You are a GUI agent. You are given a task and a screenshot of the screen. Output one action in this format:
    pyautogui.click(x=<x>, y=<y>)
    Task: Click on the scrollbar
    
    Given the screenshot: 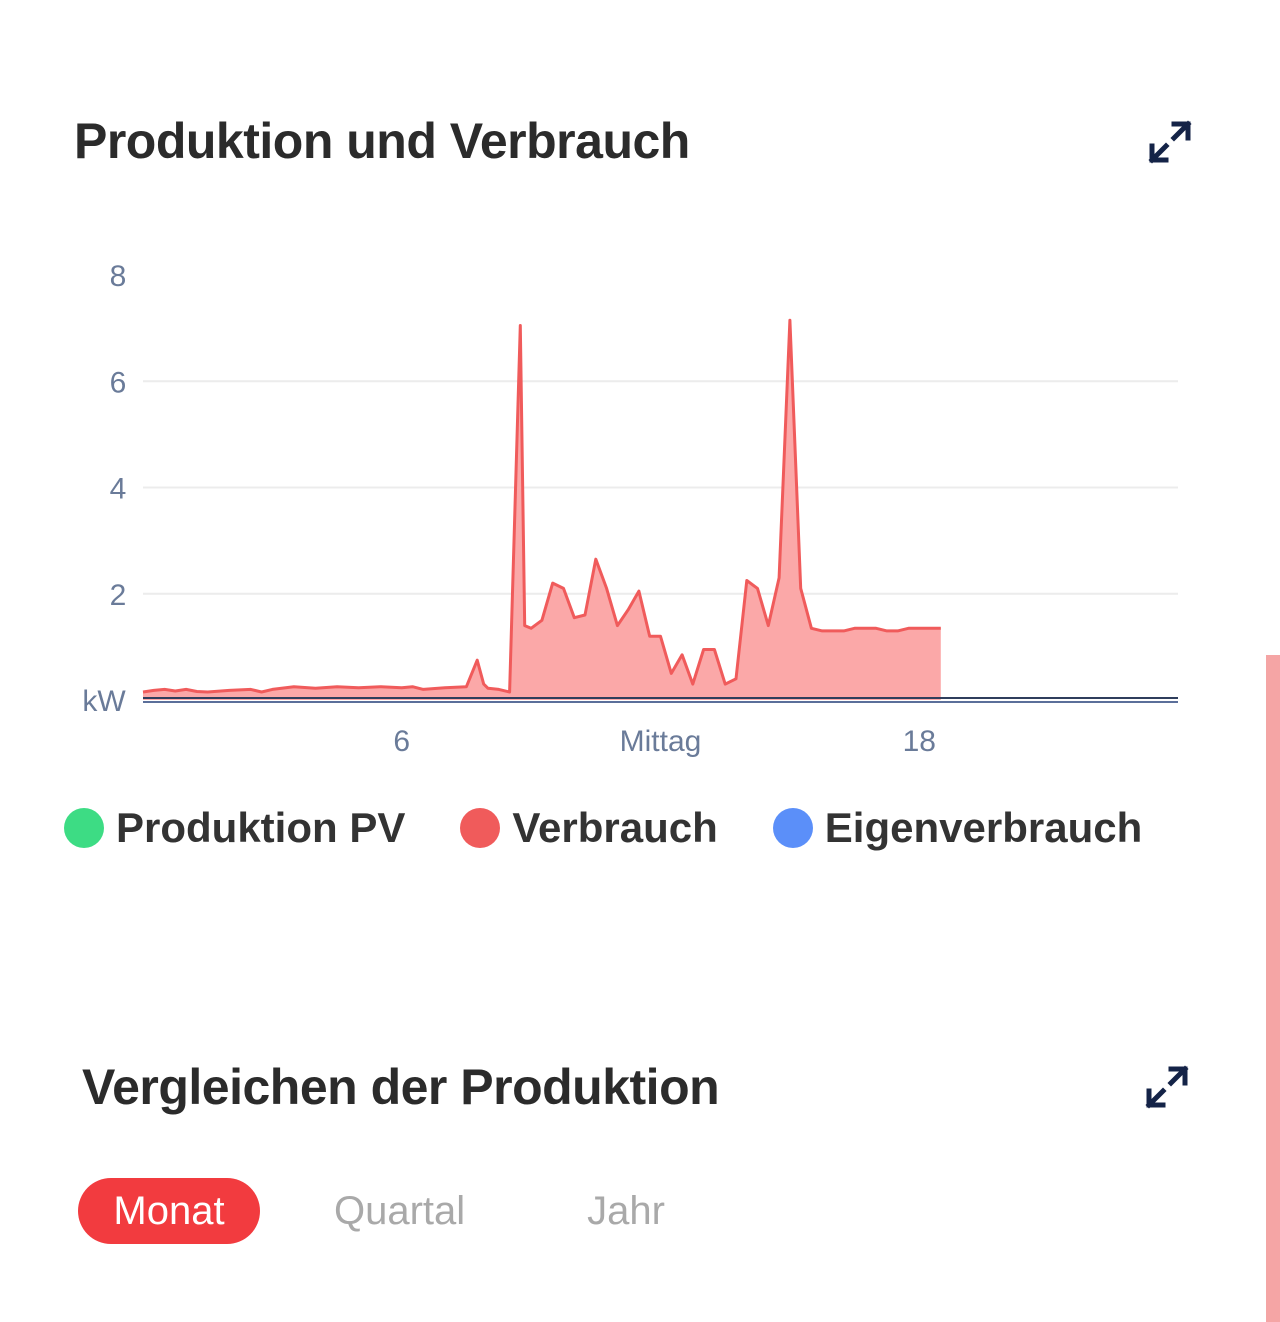 What is the action you would take?
    pyautogui.click(x=1273, y=988)
    